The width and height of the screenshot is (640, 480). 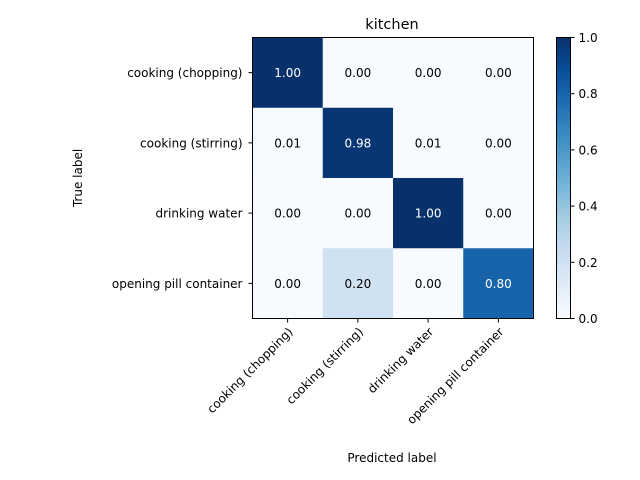 What do you see at coordinates (584, 178) in the screenshot?
I see `colorbar-ticks: 0.0 0.2 0.4 0.6 0.8 1.0` at bounding box center [584, 178].